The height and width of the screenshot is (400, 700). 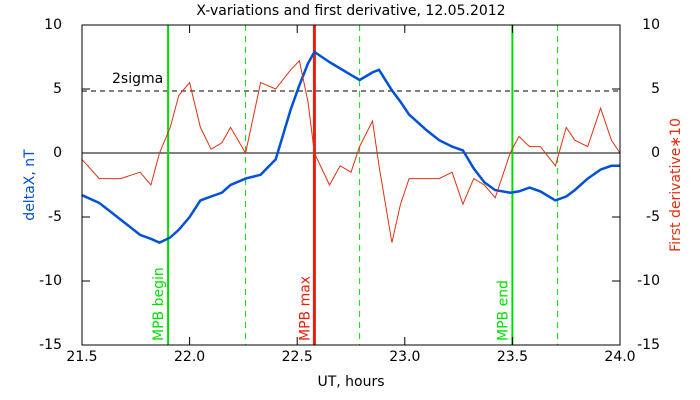 What do you see at coordinates (619, 357) in the screenshot?
I see `x-tick-label: 24.0` at bounding box center [619, 357].